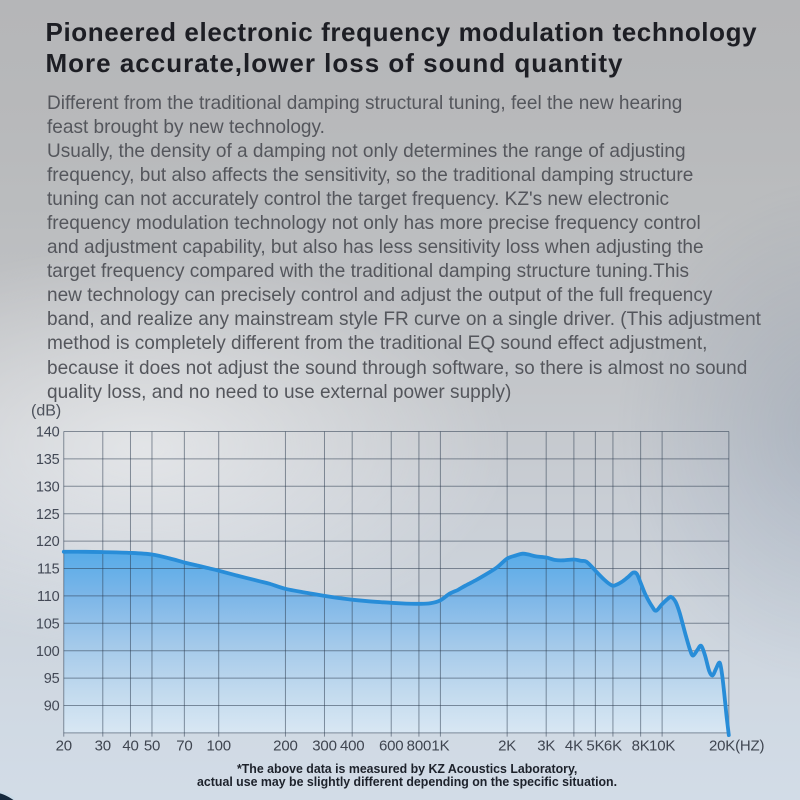  What do you see at coordinates (507, 746) in the screenshot?
I see `svg-text: 2K` at bounding box center [507, 746].